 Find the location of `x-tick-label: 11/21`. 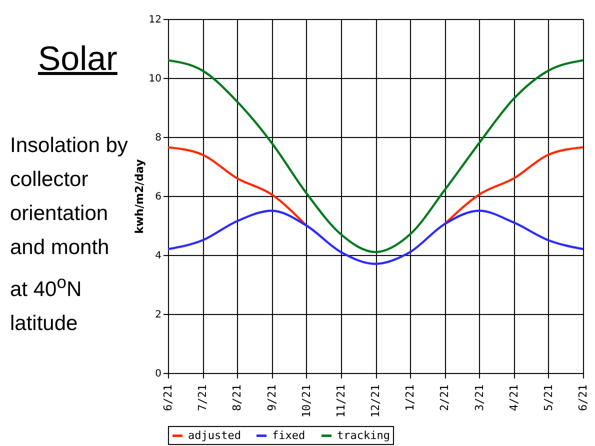

x-tick-label: 11/21 is located at coordinates (341, 401).